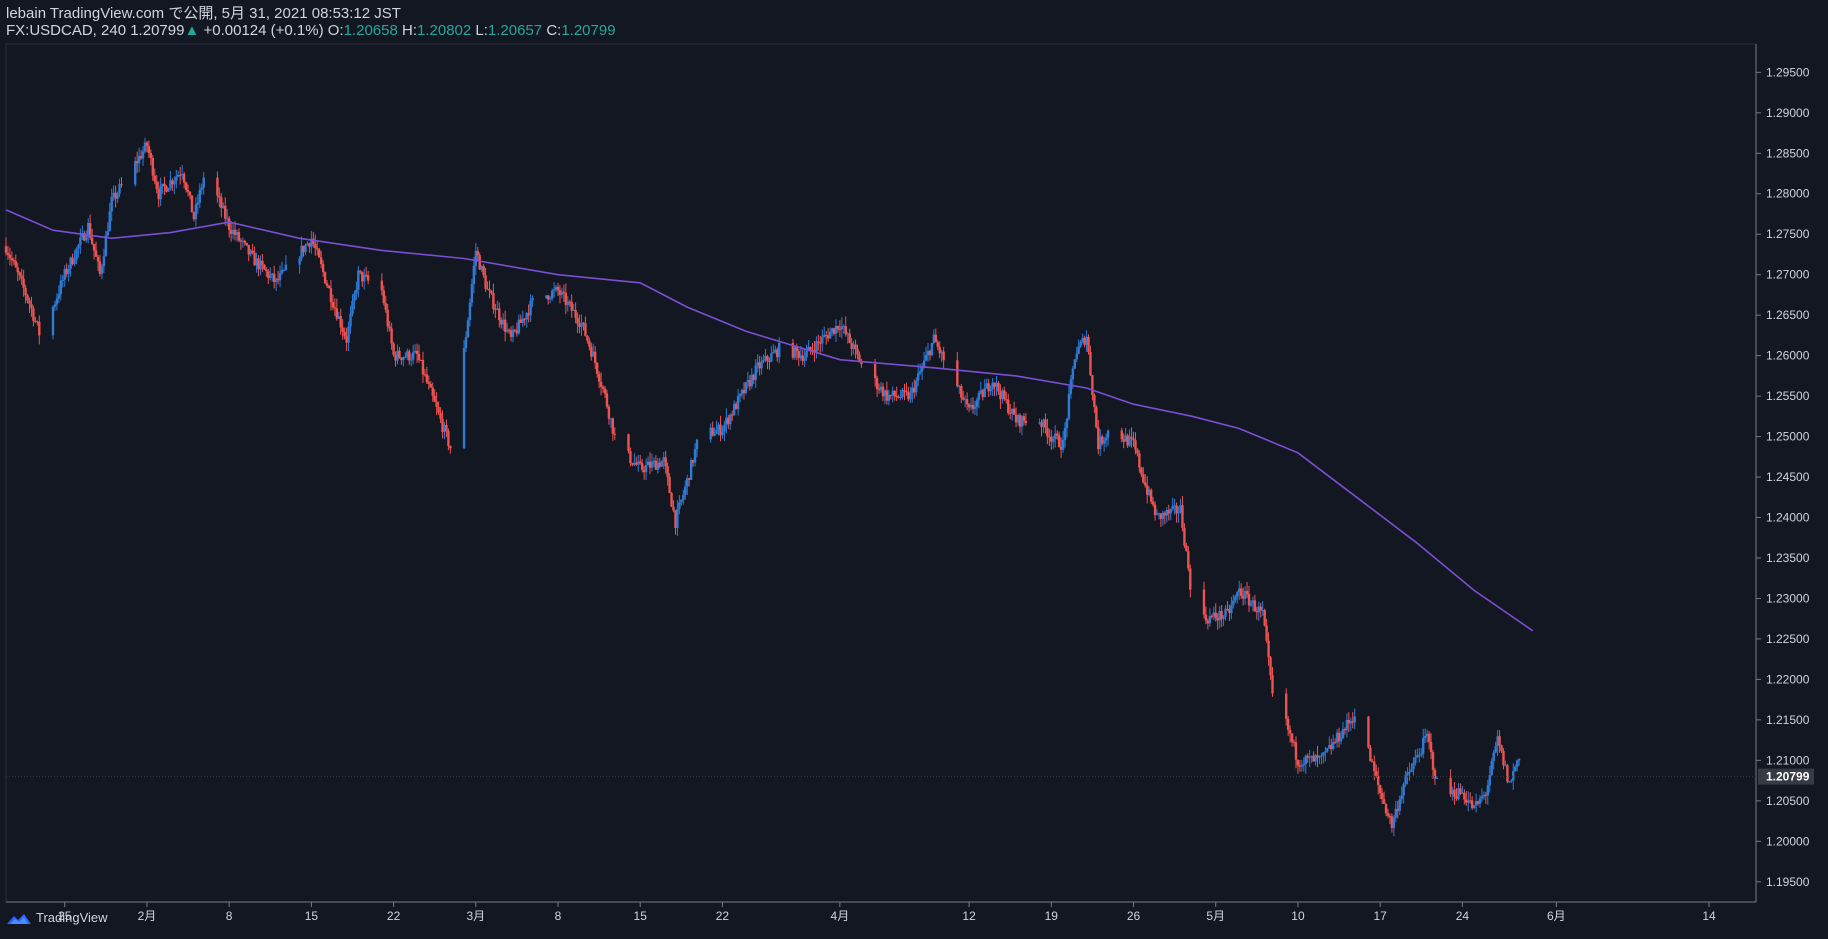 The image size is (1828, 939). What do you see at coordinates (1215, 916) in the screenshot?
I see `x-tick-label: 5月` at bounding box center [1215, 916].